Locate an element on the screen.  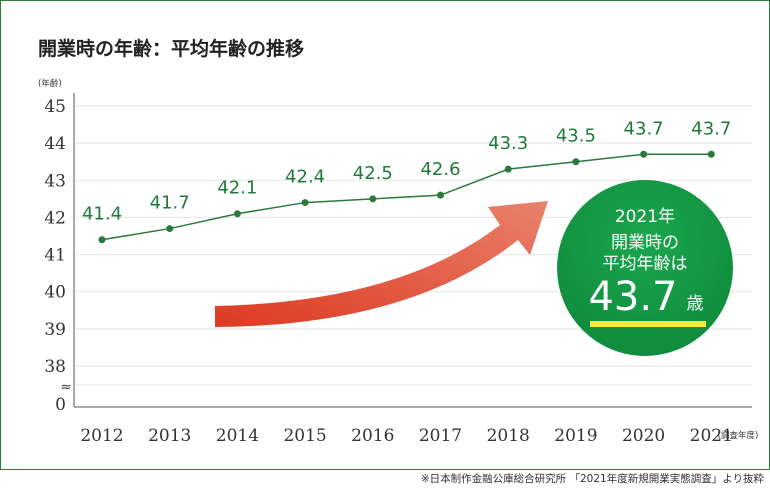
callout-unit: 歳 is located at coordinates (695, 304).